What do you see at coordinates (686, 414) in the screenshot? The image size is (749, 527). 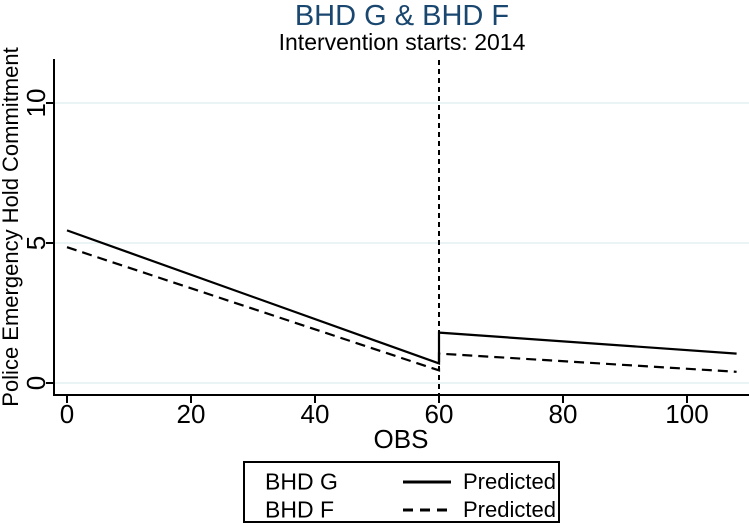 I see `x-tick-label: 100` at bounding box center [686, 414].